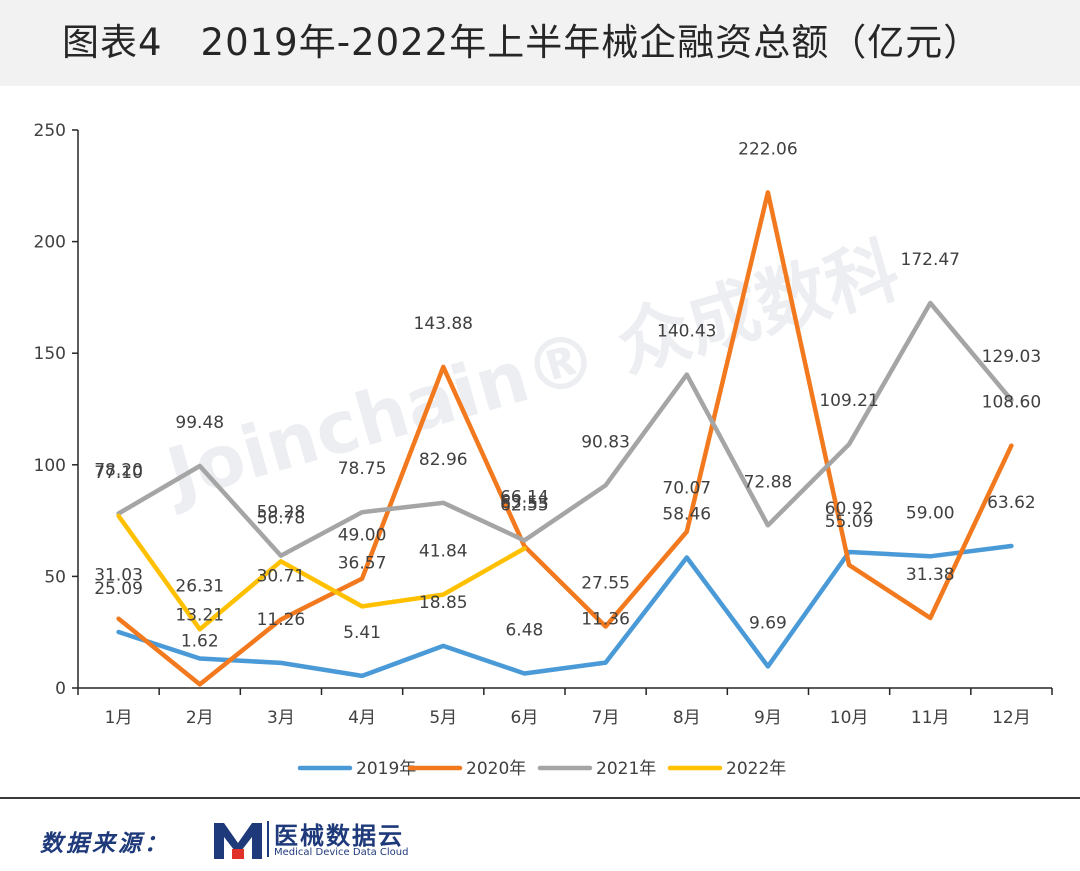 Image resolution: width=1080 pixels, height=871 pixels. Describe the element at coordinates (626, 769) in the screenshot. I see `legend-label: 2021年` at that location.